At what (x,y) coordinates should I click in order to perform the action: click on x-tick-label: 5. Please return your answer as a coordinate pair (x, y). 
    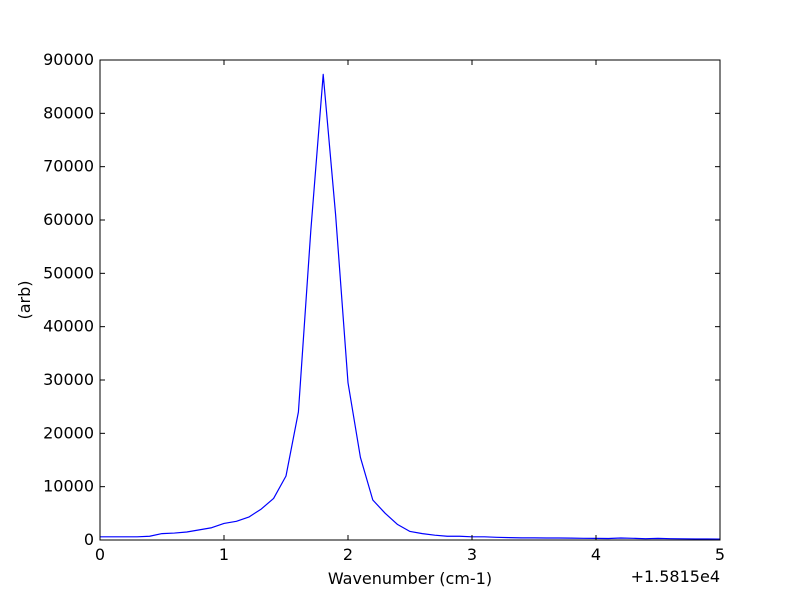
    Looking at the image, I should click on (720, 554).